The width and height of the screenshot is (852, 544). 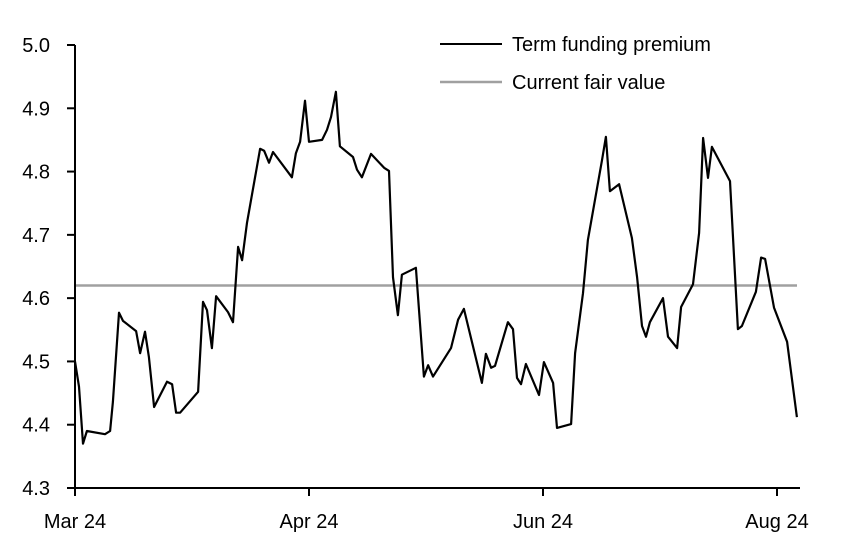 I want to click on y-tick-label: 4.9, so click(x=36, y=109).